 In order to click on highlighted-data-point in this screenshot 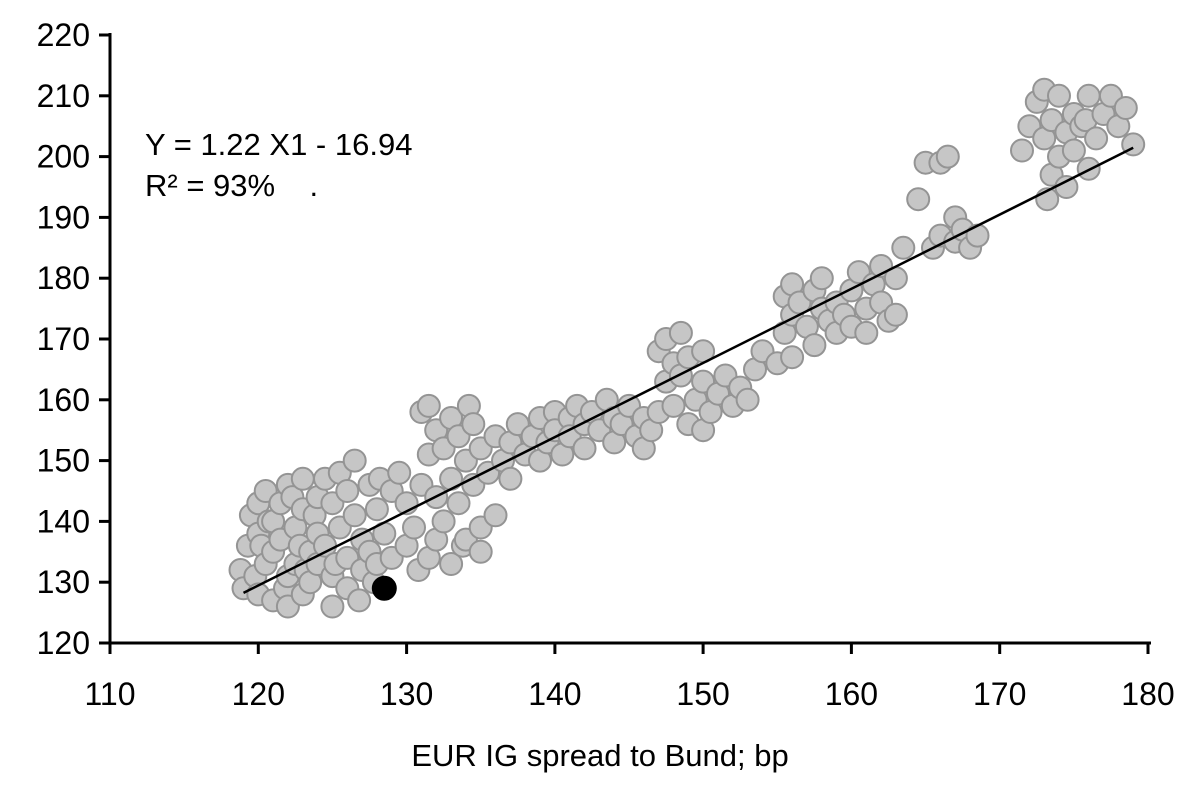, I will do `click(384, 588)`.